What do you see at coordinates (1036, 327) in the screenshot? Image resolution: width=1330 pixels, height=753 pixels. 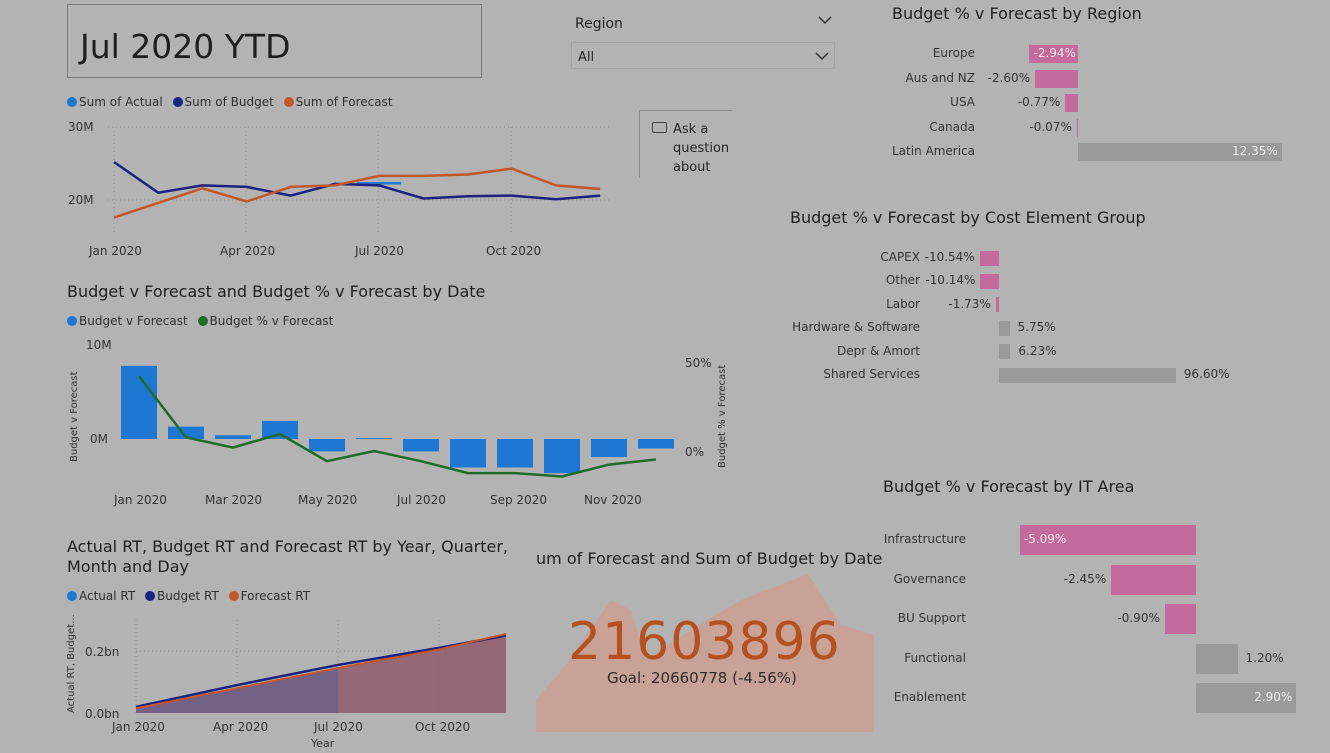 I see `bar-value-label: 5.75%` at bounding box center [1036, 327].